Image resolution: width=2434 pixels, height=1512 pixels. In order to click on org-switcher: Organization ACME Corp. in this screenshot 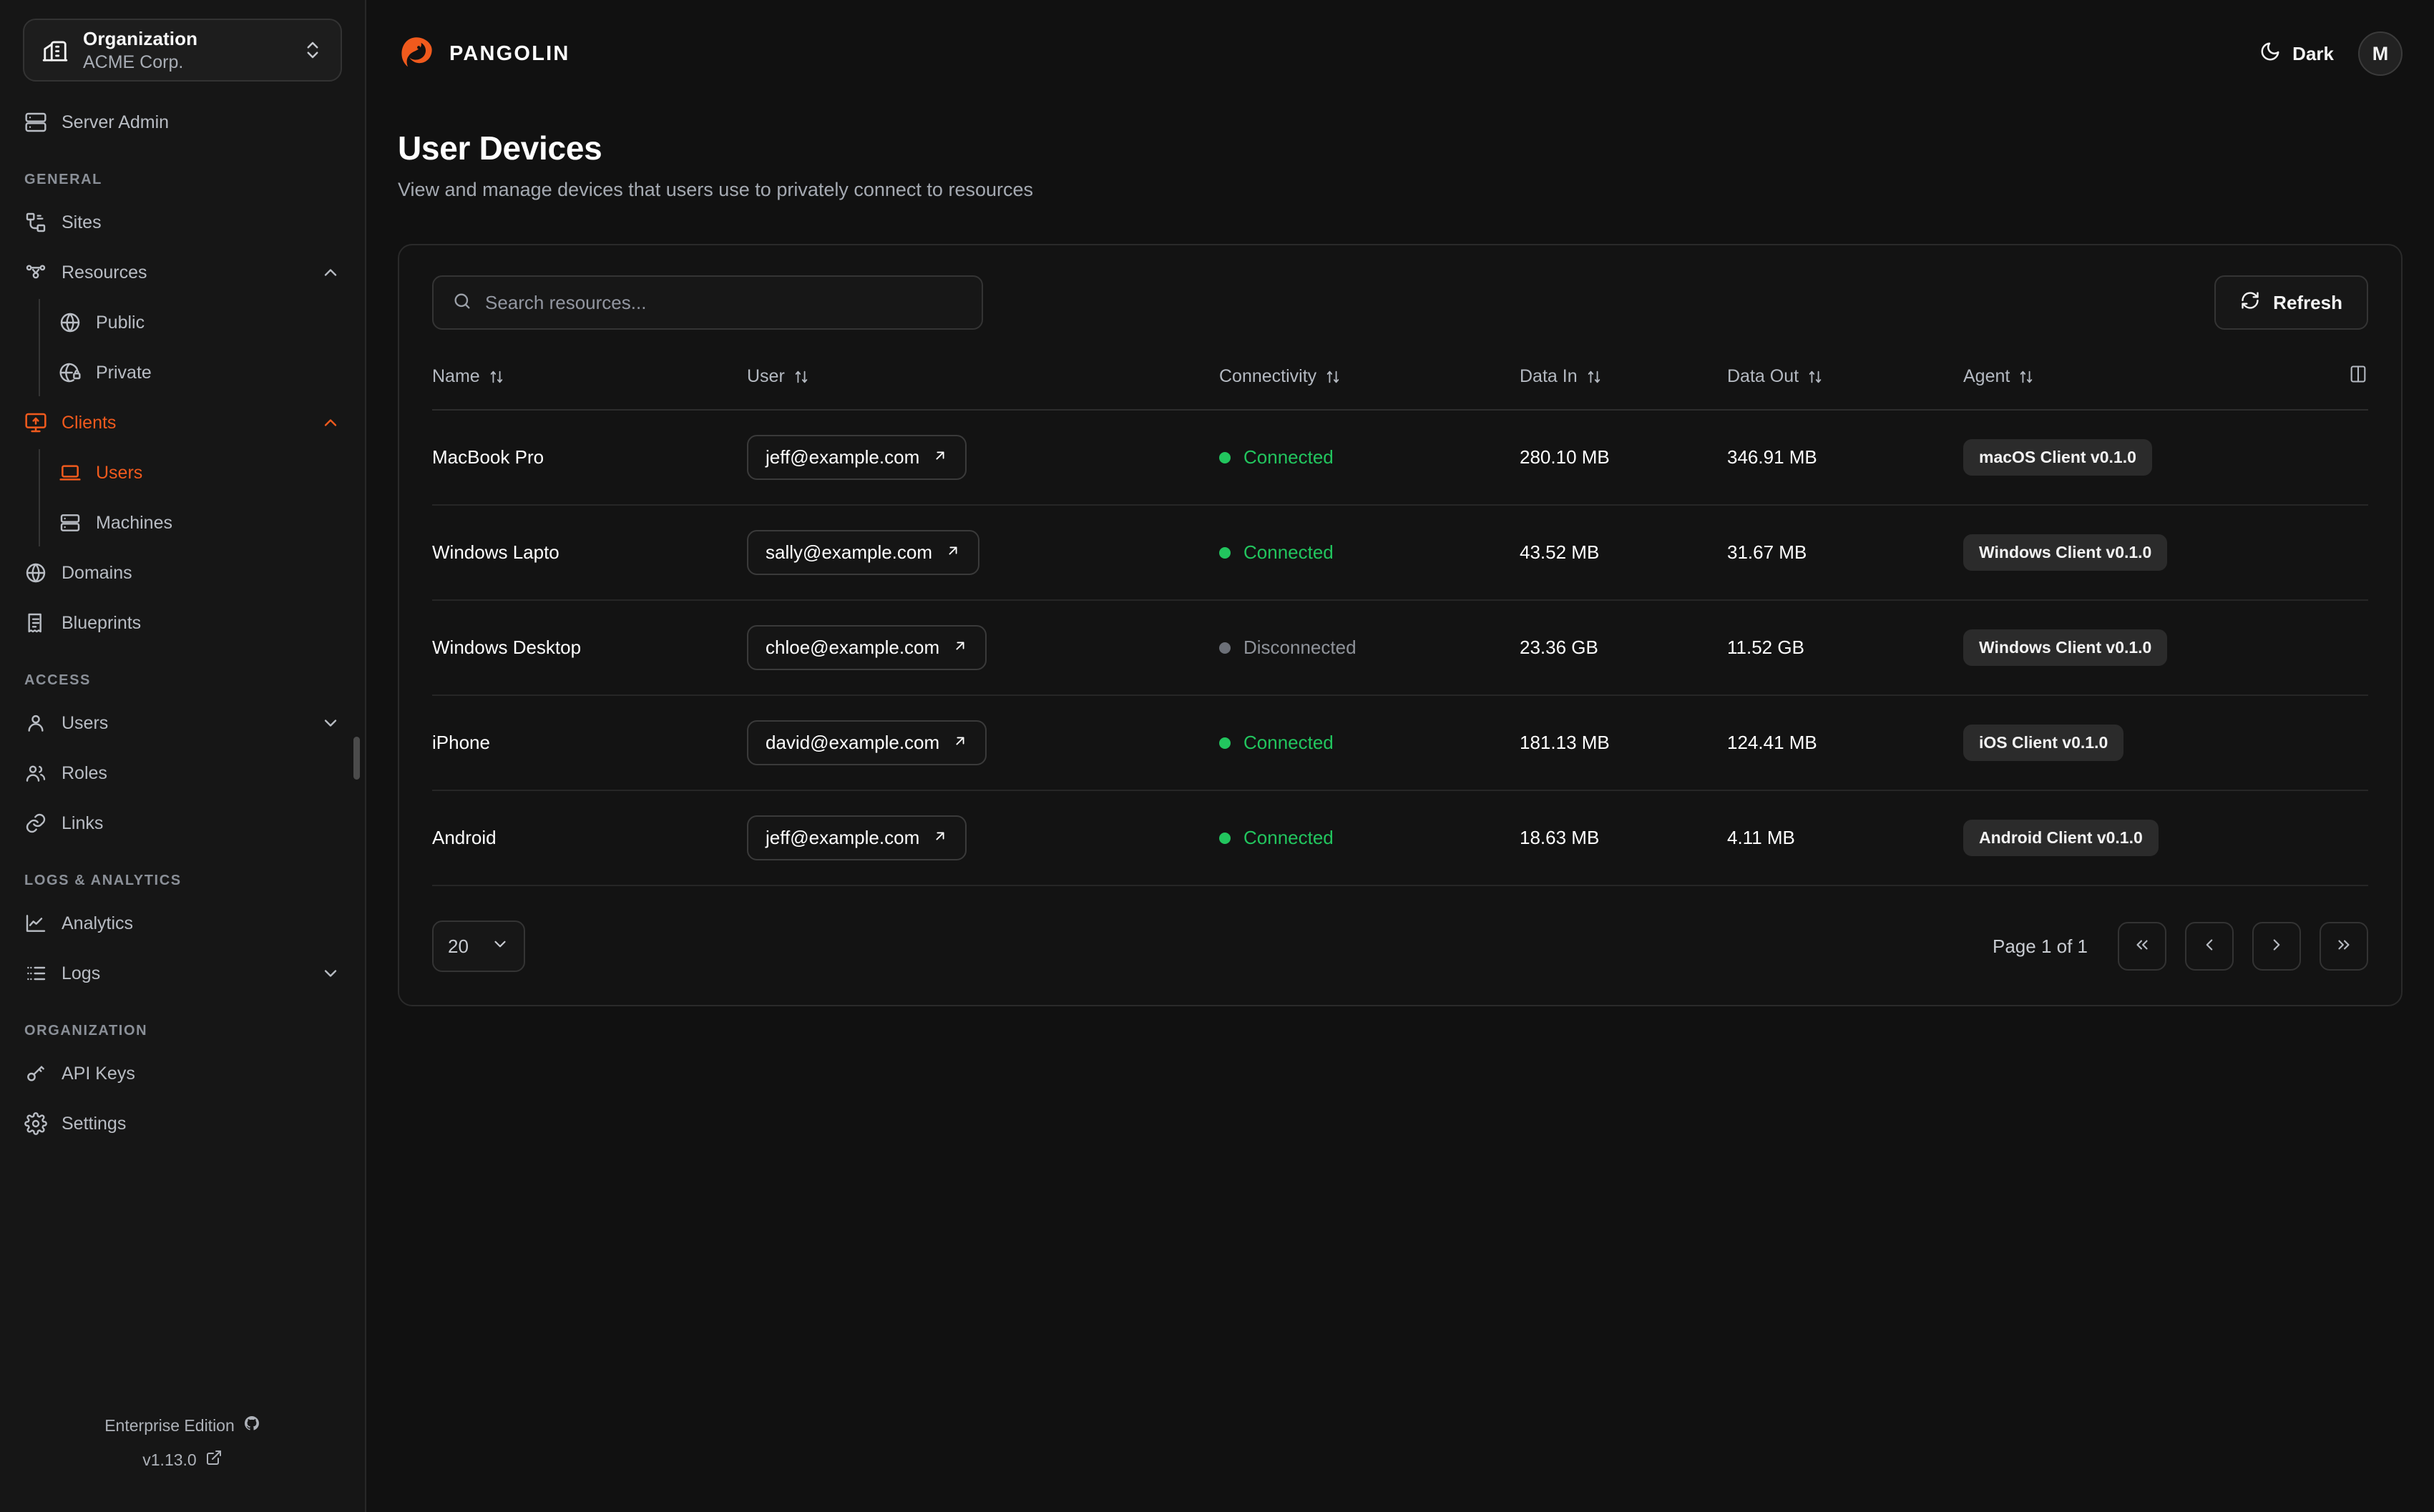, I will do `click(182, 50)`.